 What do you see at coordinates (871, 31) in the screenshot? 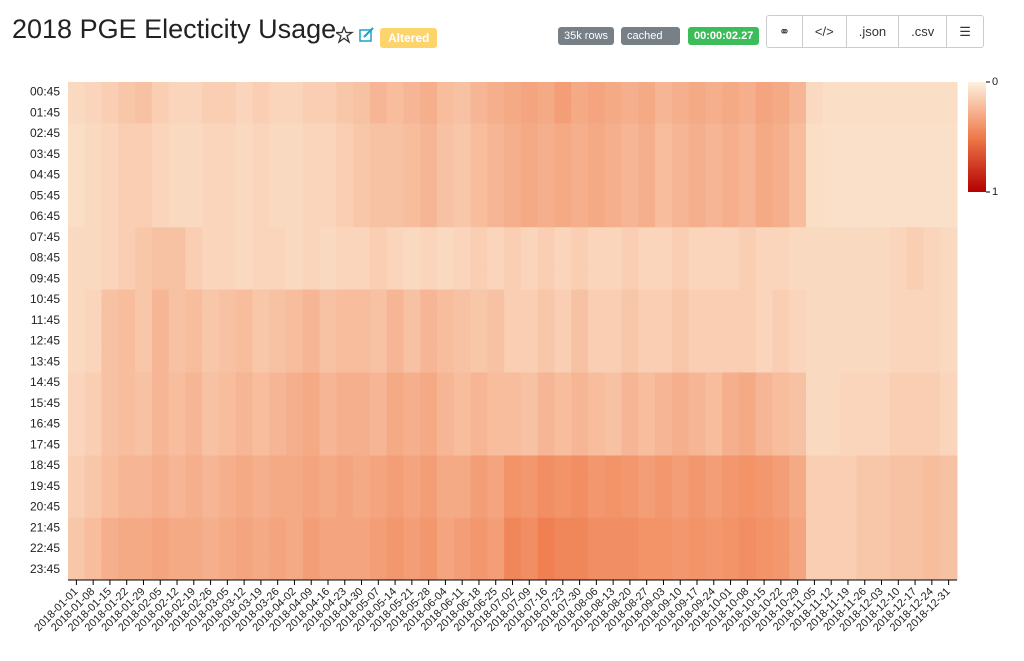
I see `json-button: .json` at bounding box center [871, 31].